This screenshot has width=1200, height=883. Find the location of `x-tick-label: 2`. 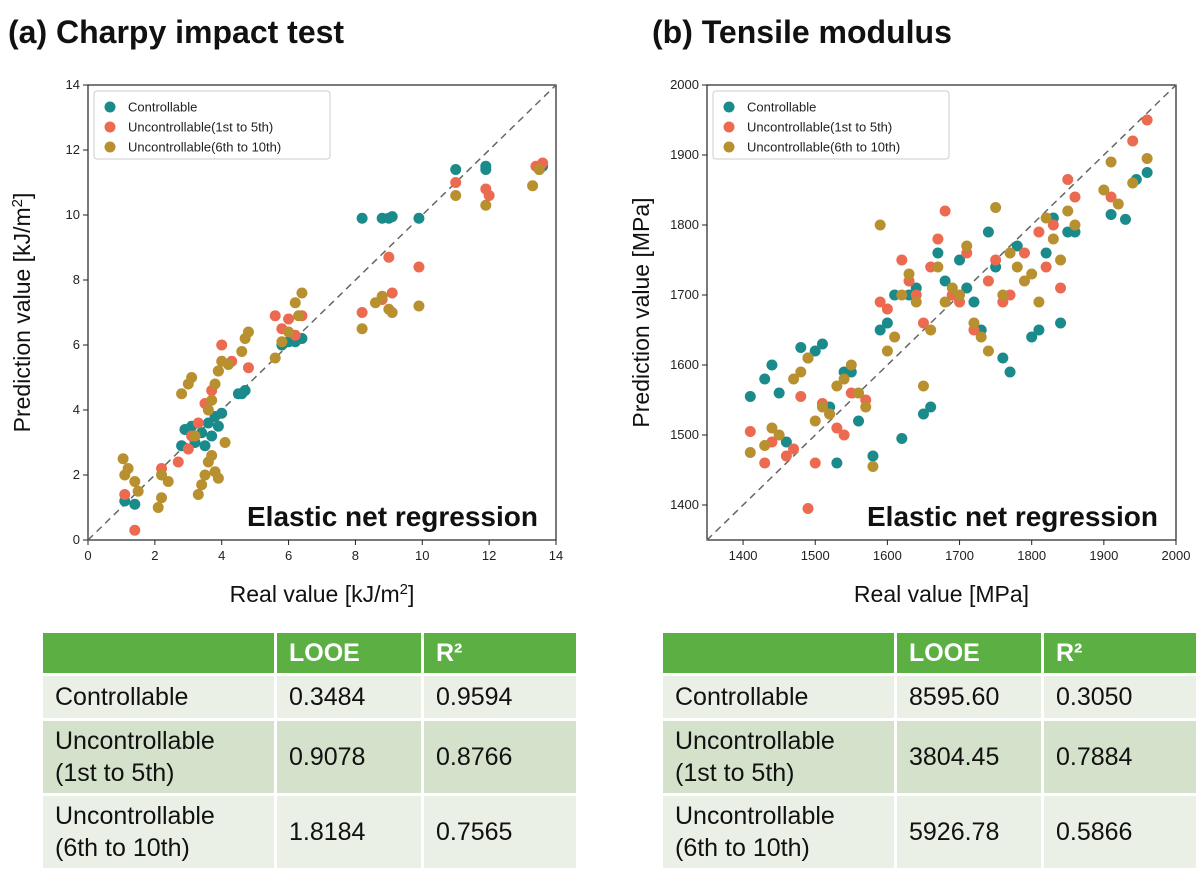

x-tick-label: 2 is located at coordinates (154, 555).